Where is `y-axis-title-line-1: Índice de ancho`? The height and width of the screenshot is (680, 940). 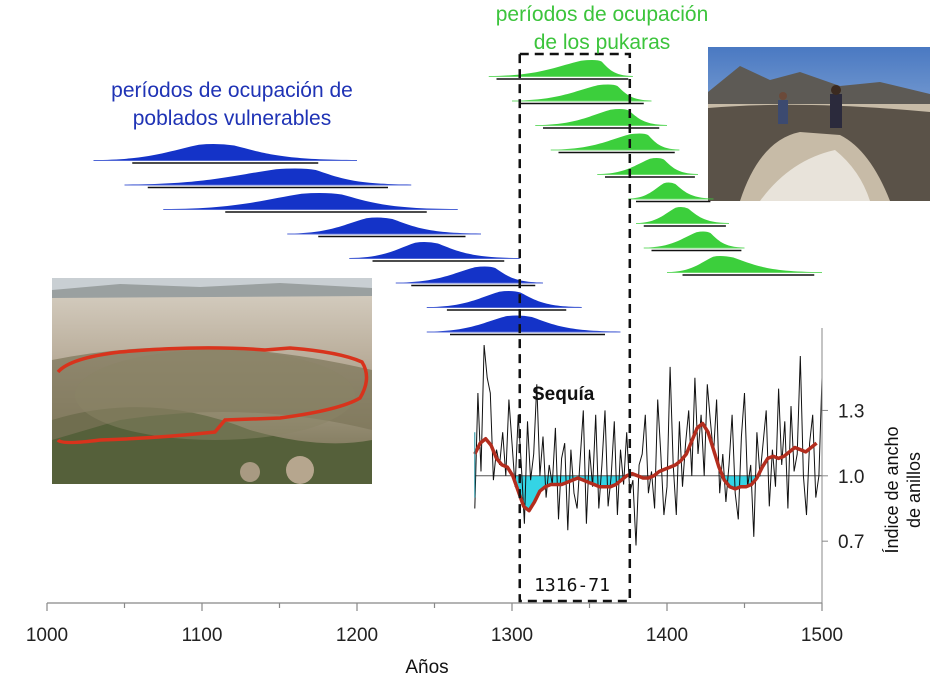
y-axis-title-line-1: Índice de ancho is located at coordinates (892, 489).